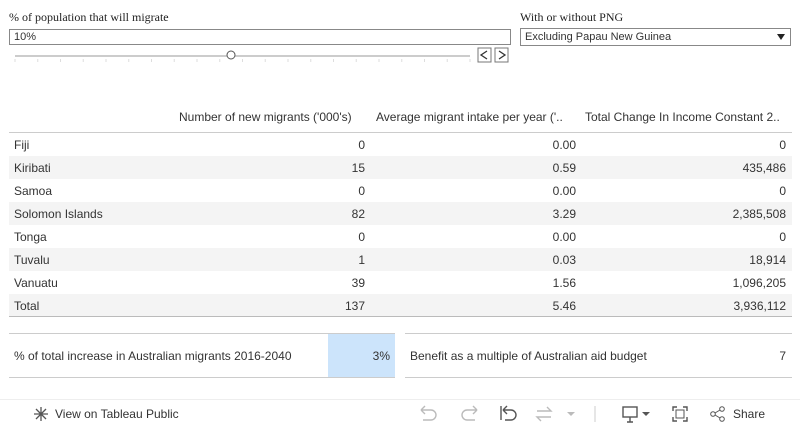 This screenshot has width=800, height=427. What do you see at coordinates (759, 214) in the screenshot?
I see `table-cell: 2,385,508` at bounding box center [759, 214].